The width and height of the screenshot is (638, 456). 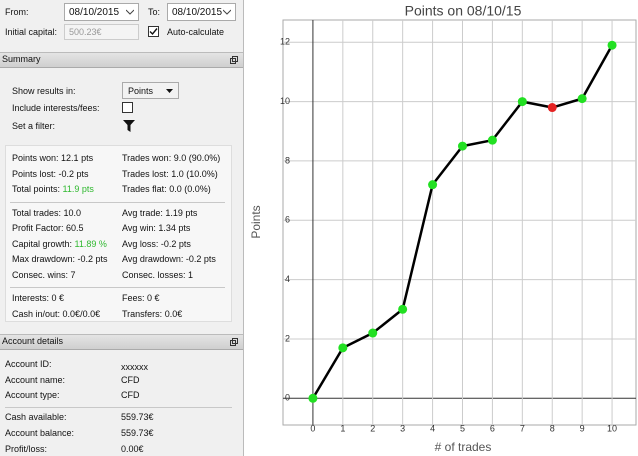 I want to click on stat-label: Avg win:, so click(x=139, y=228).